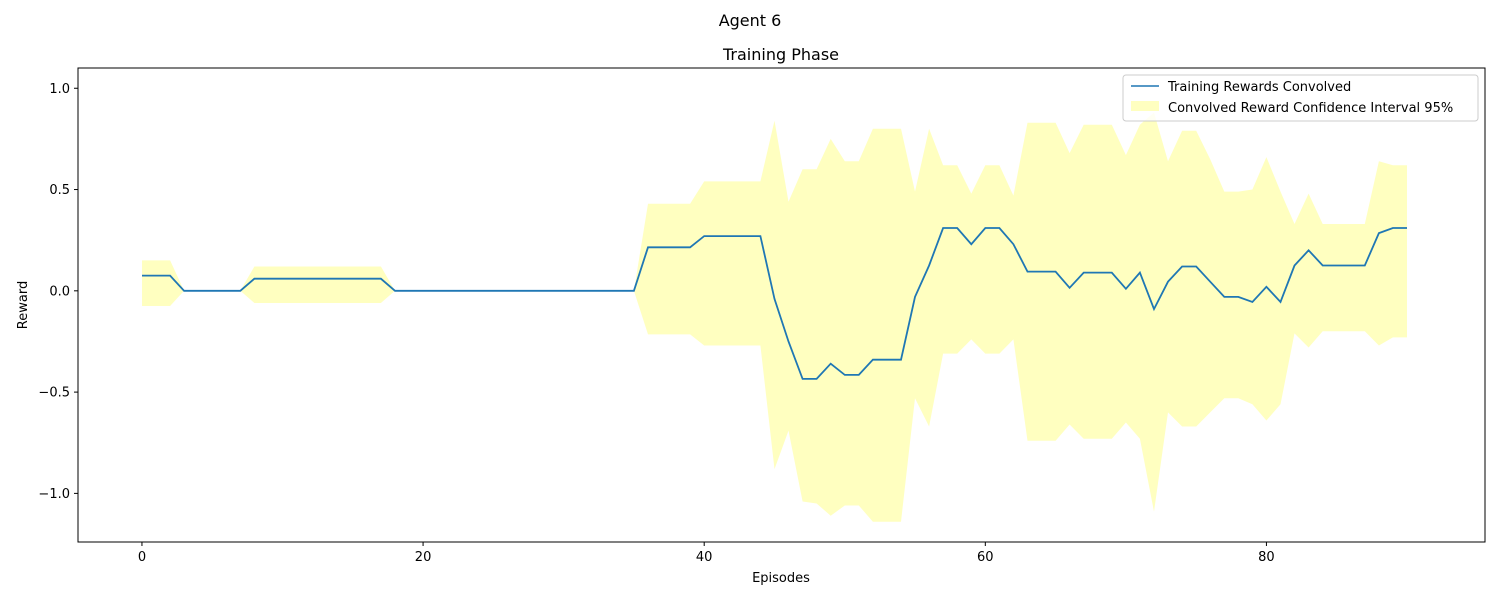 Image resolution: width=1500 pixels, height=600 pixels. Describe the element at coordinates (423, 557) in the screenshot. I see `x-tick-label: 20` at that location.